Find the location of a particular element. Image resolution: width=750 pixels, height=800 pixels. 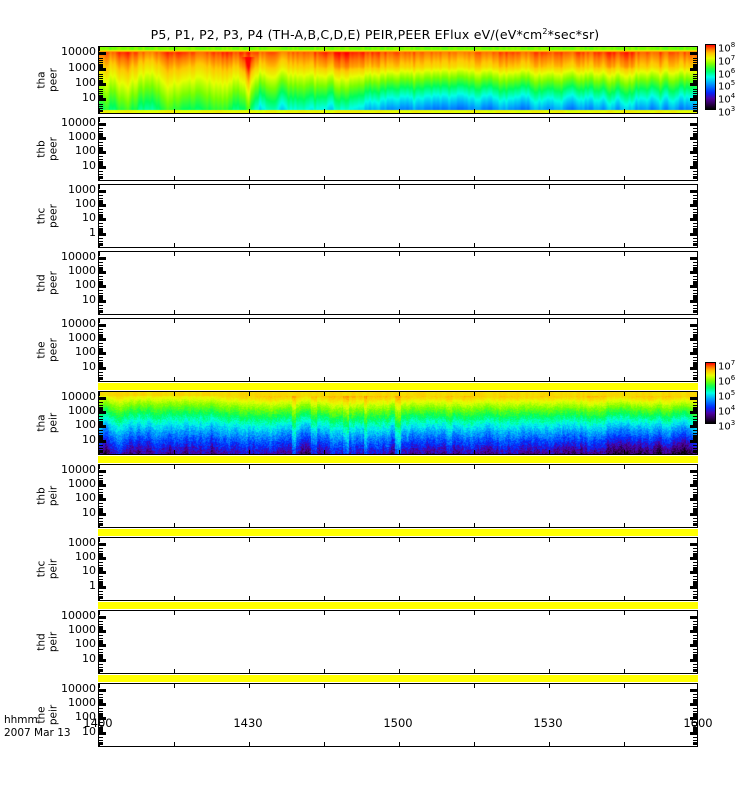

separator-bar is located at coordinates (398, 532).